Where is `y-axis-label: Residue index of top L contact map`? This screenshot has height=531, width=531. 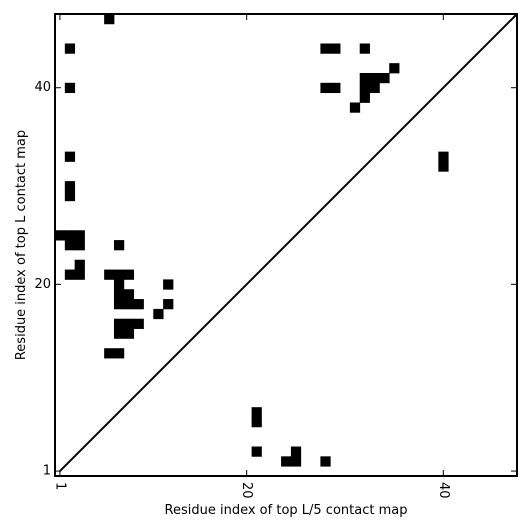
y-axis-label: Residue index of top L contact map is located at coordinates (21, 245).